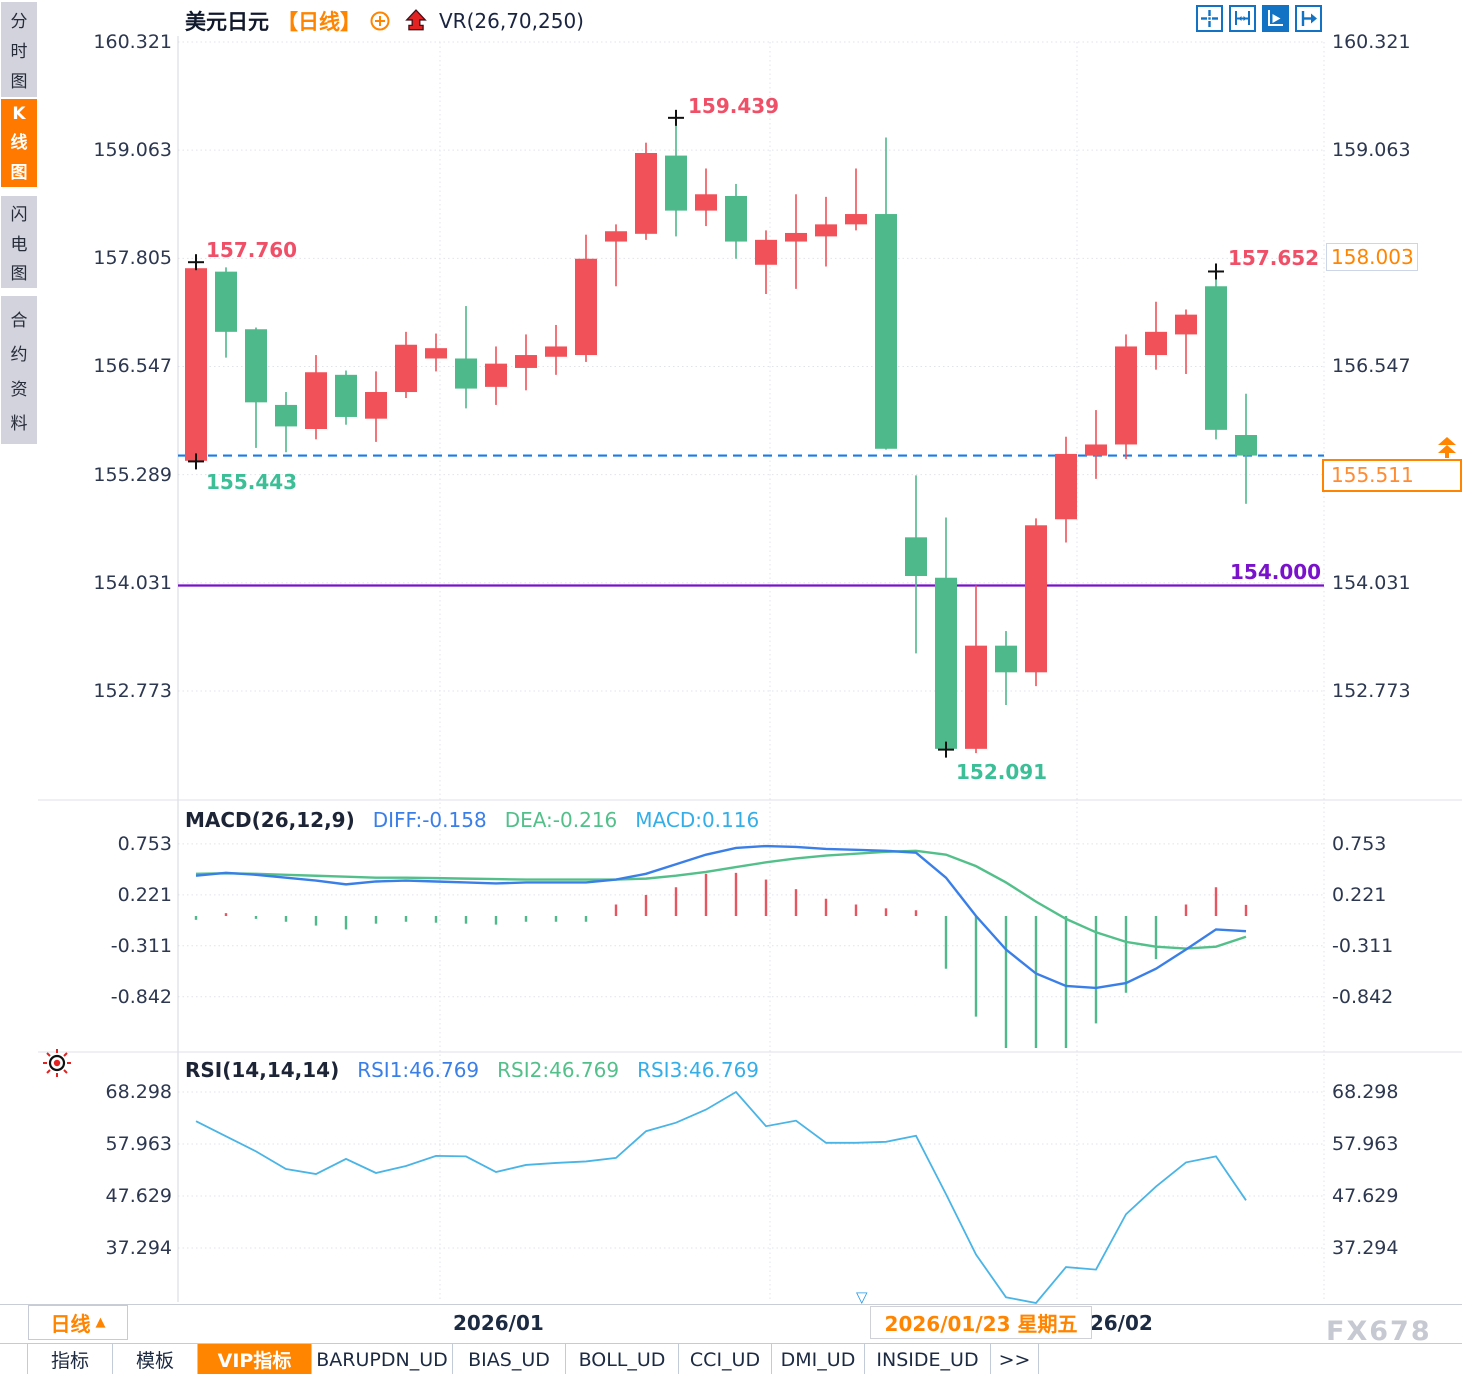 The image size is (1462, 1374). I want to click on sidebar-tab-contract-info: 合约资料, so click(19, 370).